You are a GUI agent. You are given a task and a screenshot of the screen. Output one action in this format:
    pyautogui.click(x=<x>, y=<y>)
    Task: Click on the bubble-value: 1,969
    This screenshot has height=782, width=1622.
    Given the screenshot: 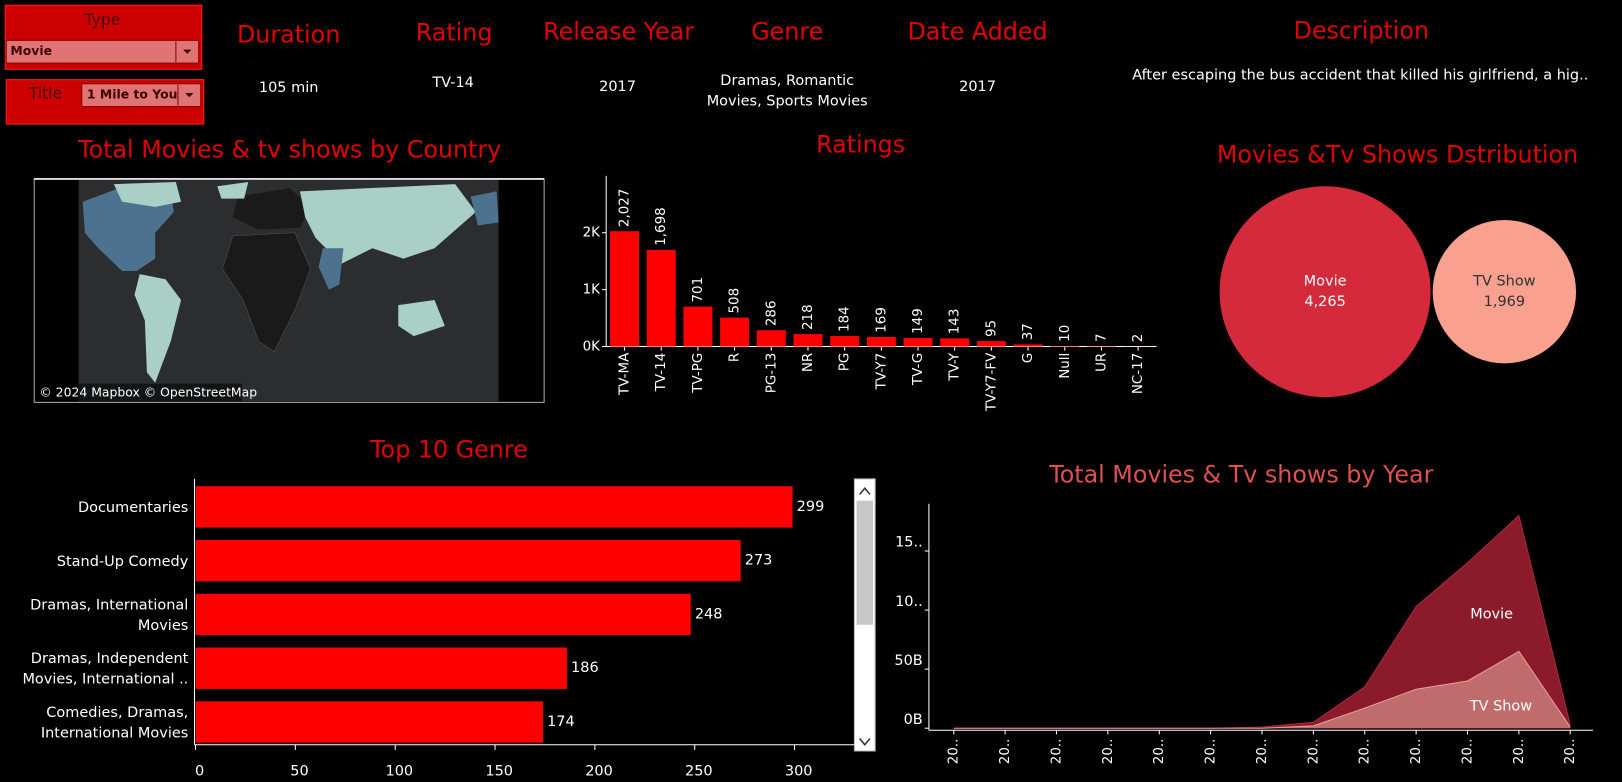 What is the action you would take?
    pyautogui.click(x=1504, y=302)
    